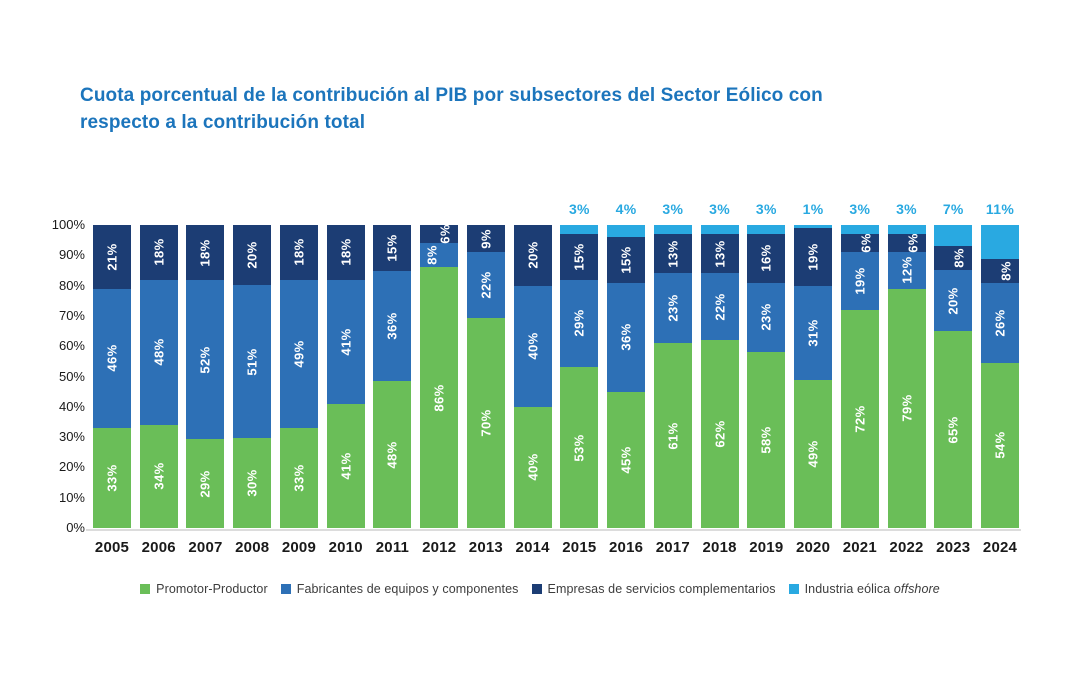 The height and width of the screenshot is (675, 1080). I want to click on x-axis-year-label: 2010, so click(345, 547).